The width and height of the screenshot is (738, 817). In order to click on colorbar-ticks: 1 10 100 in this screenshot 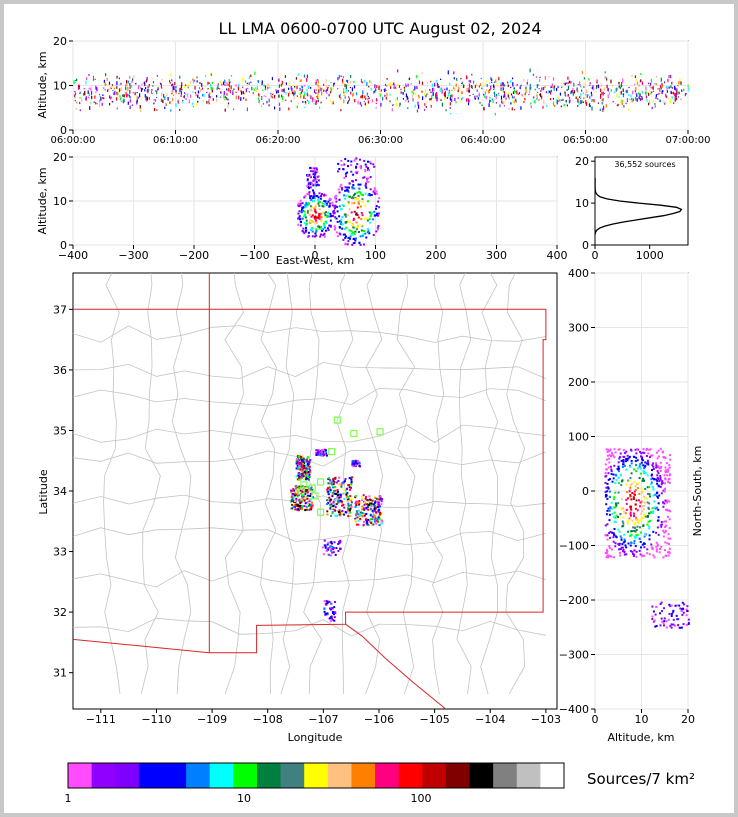, I will do `click(248, 798)`.